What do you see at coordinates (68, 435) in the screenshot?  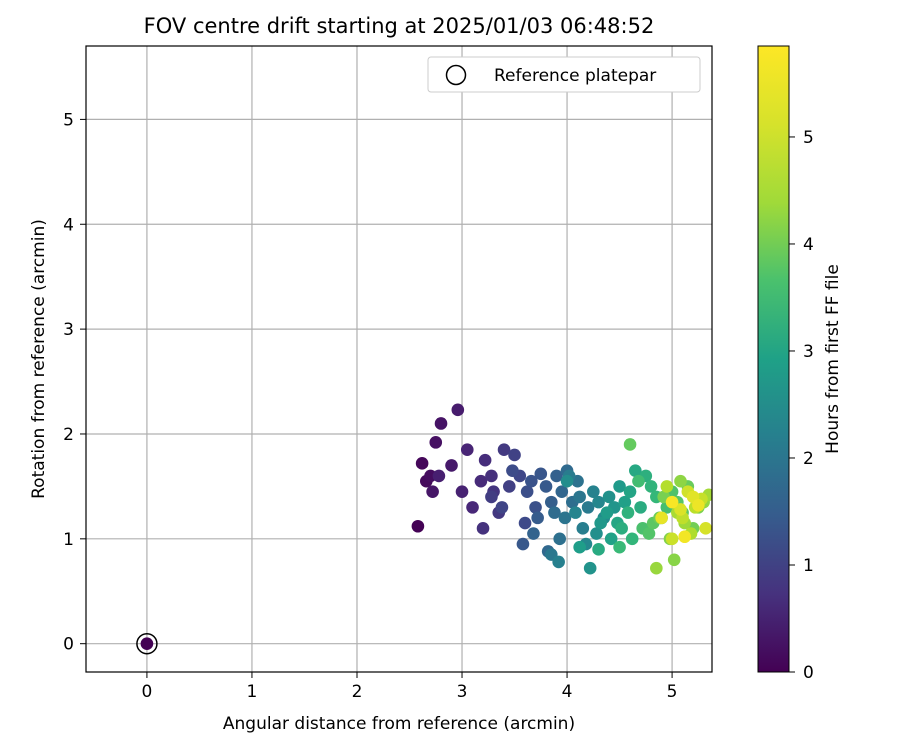 I see `y-tick-label: 2` at bounding box center [68, 435].